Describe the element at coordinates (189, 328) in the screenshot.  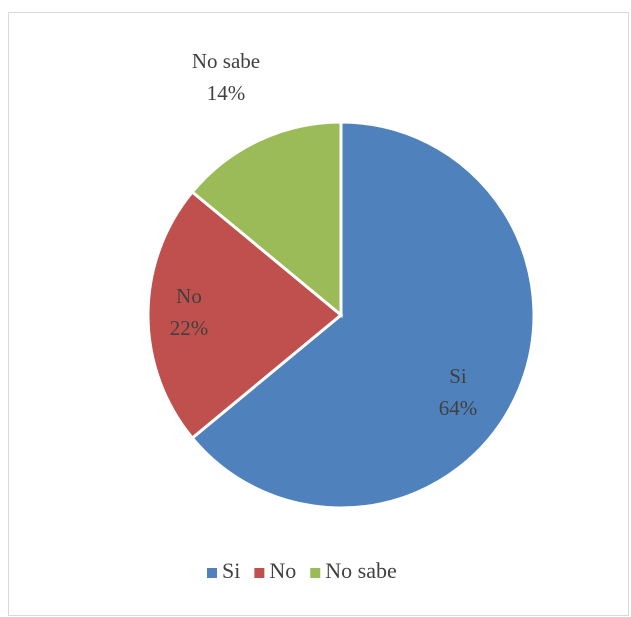
I see `slice-label-value: 22%` at that location.